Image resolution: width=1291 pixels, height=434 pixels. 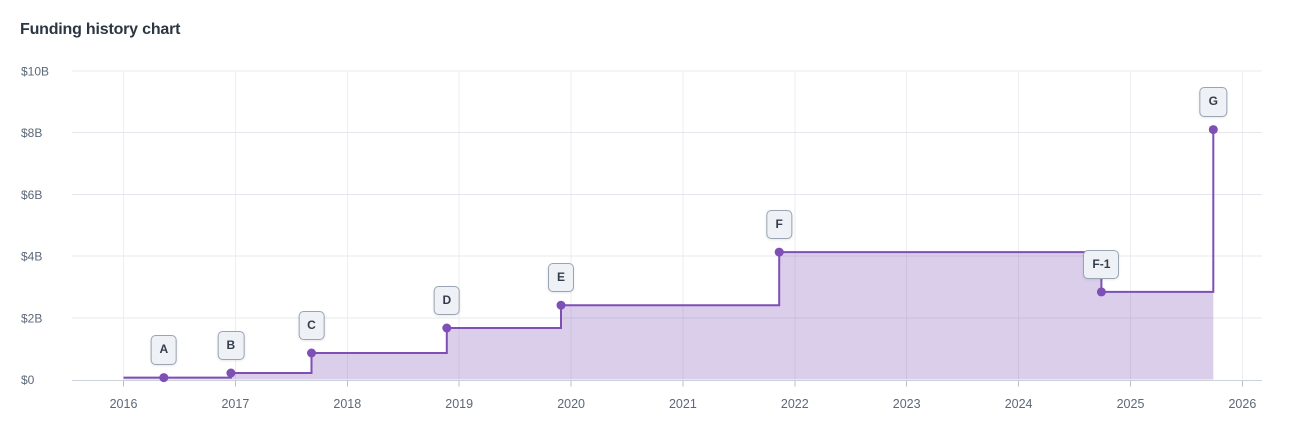 What do you see at coordinates (311, 353) in the screenshot?
I see `data-point-c` at bounding box center [311, 353].